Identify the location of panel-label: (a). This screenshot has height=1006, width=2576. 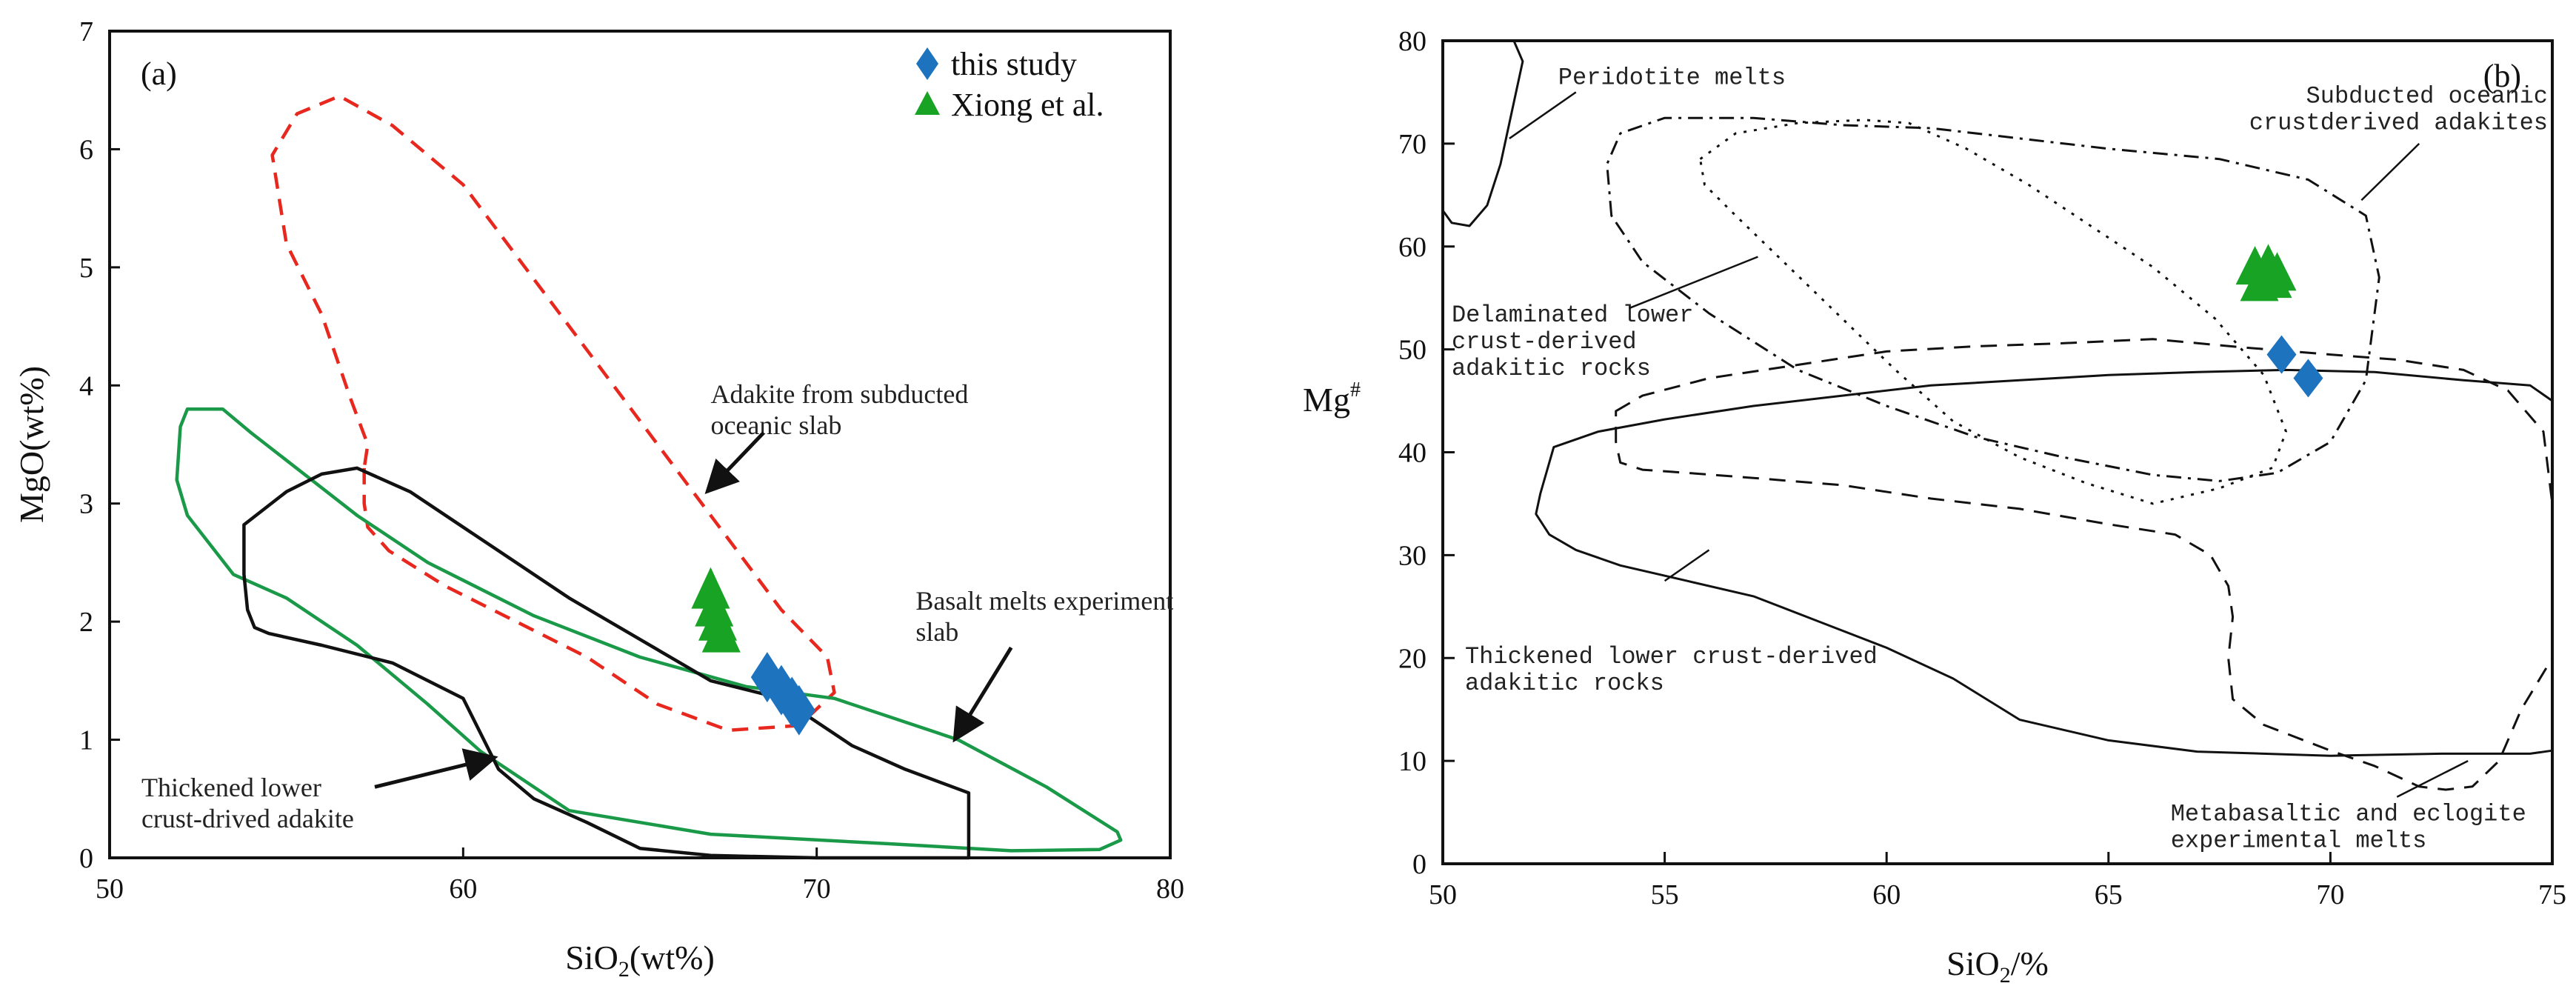
(159, 74).